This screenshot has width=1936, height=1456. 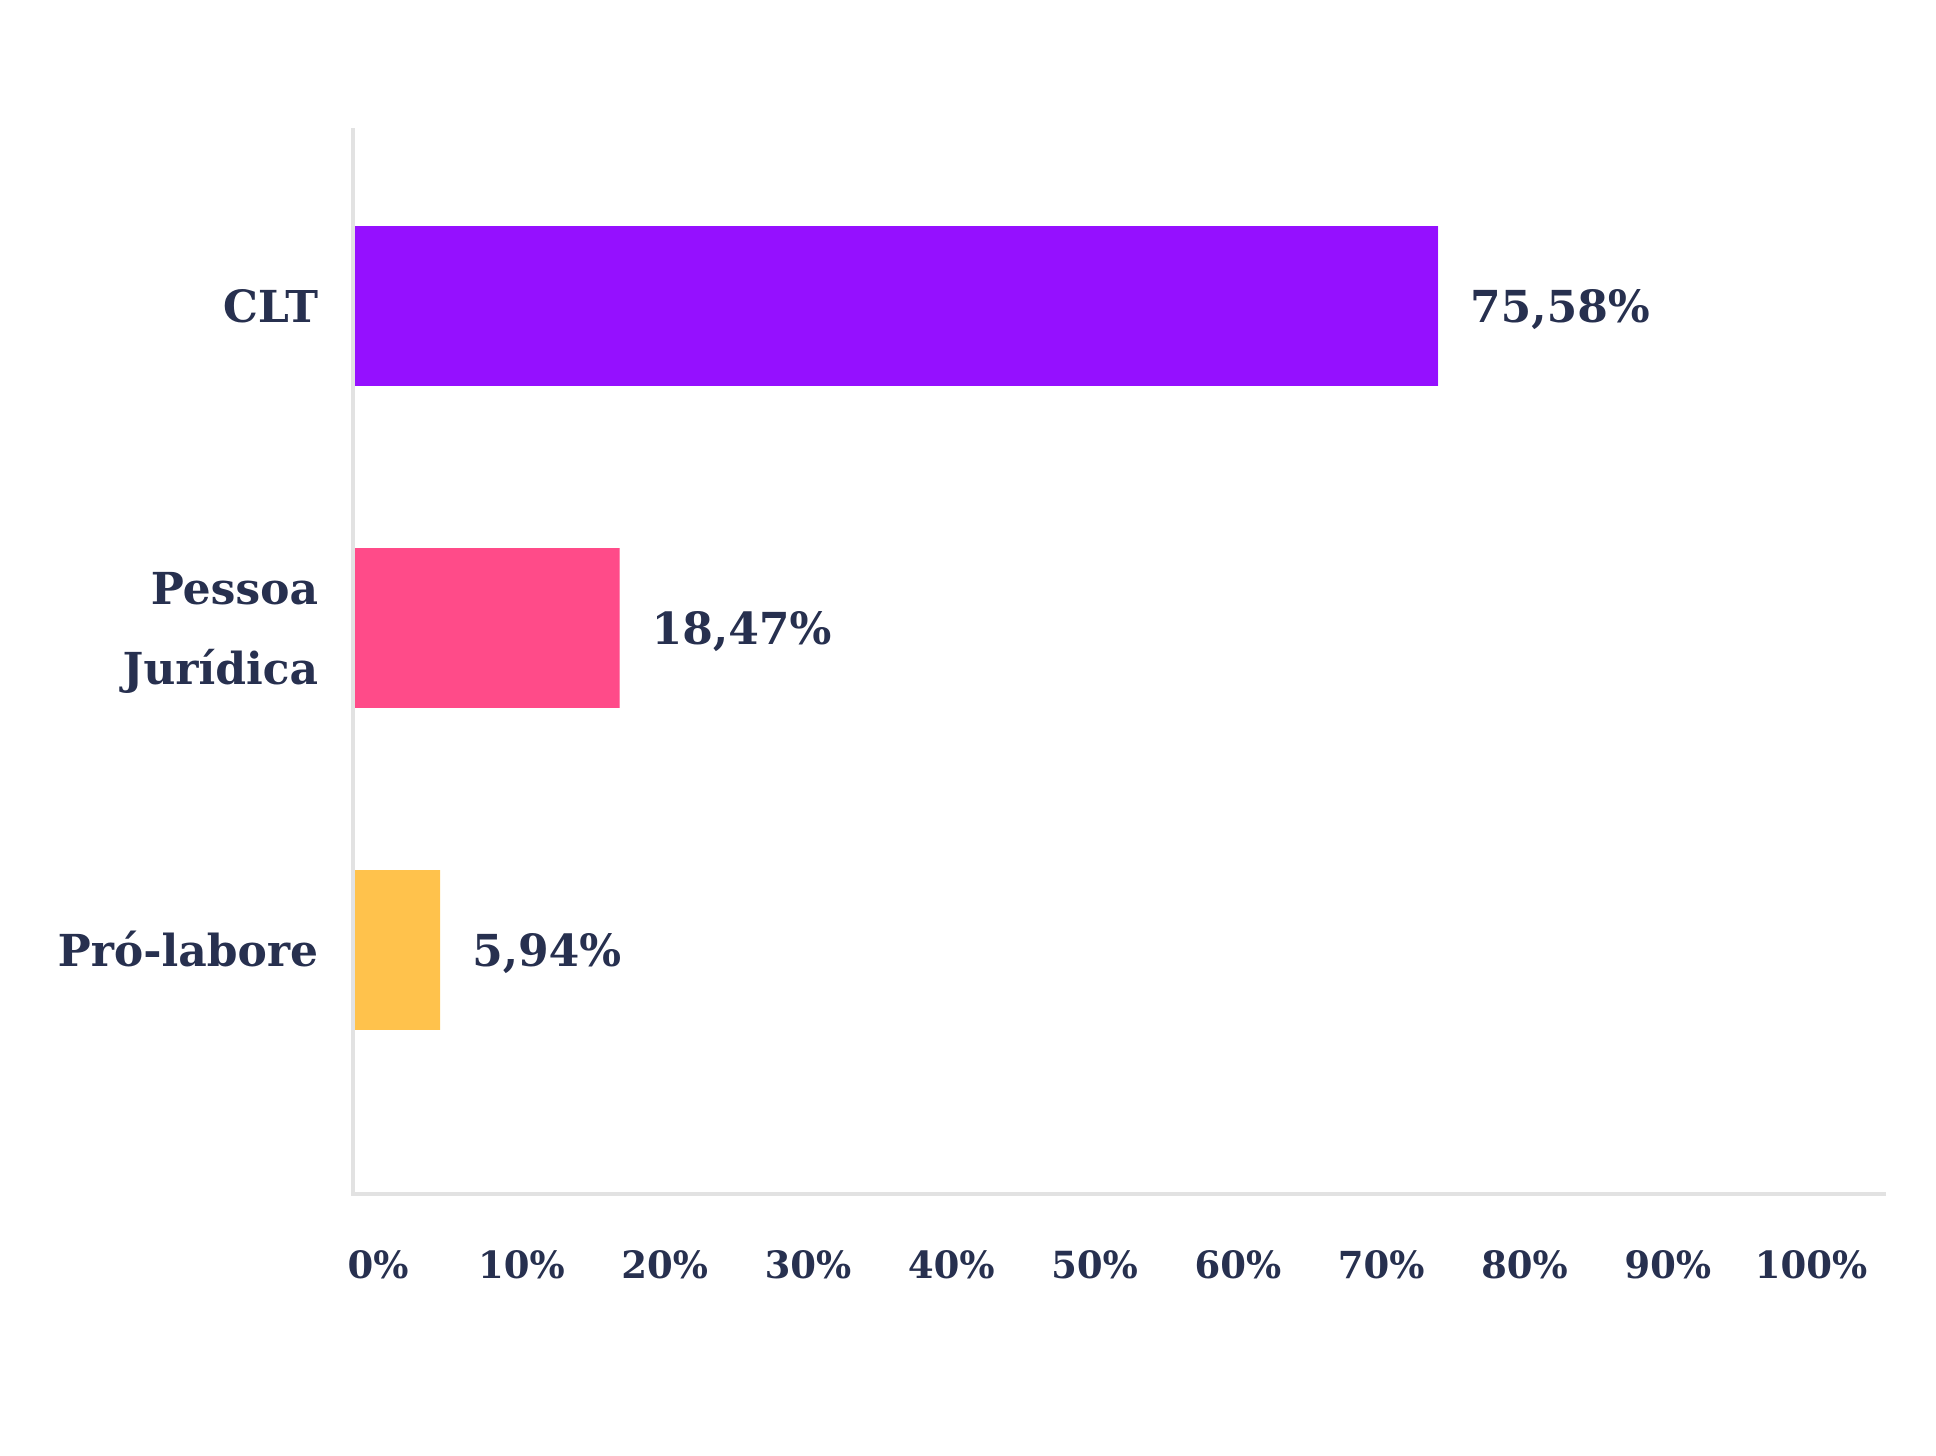 I want to click on x-tick-label-4: 40%, so click(x=951, y=1265).